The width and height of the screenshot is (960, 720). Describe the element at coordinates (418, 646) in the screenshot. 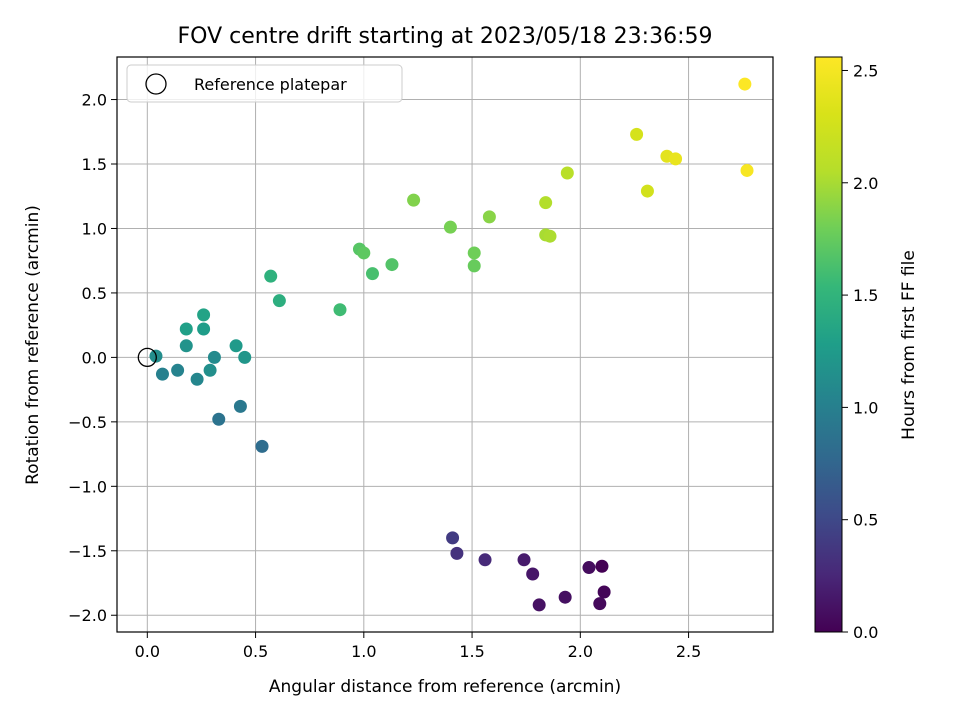

I see `x-ticks: 0.0 0.5 1.0 1.5 2.0 2.5` at that location.